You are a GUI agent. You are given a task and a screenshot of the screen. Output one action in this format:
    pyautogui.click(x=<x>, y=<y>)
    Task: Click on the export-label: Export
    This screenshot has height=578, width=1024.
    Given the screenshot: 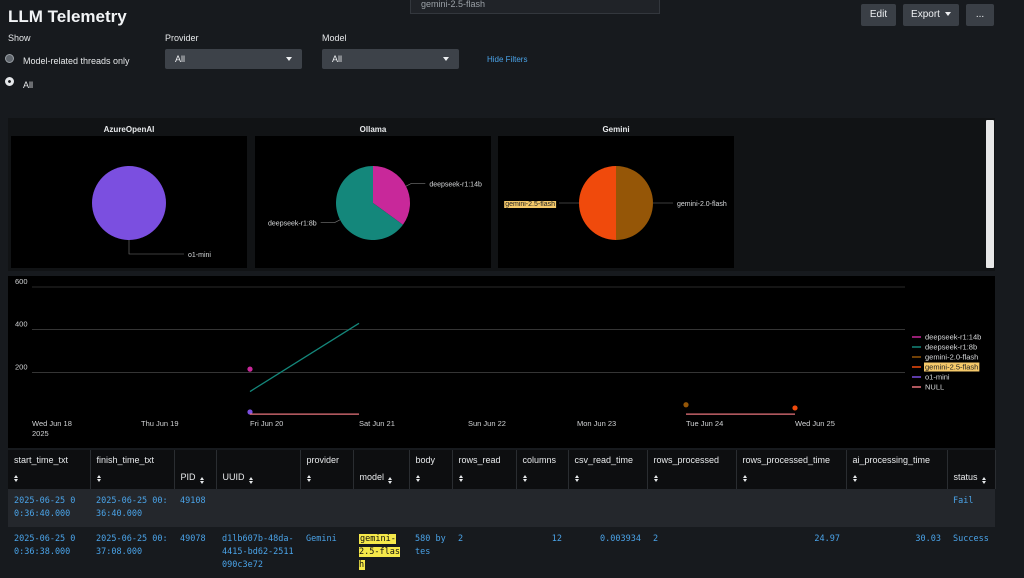 What is the action you would take?
    pyautogui.click(x=925, y=14)
    